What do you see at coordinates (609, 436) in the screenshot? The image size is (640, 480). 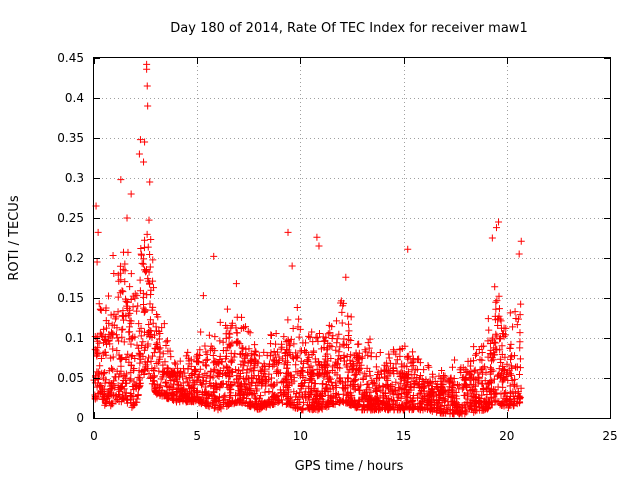 I see `x-tick-label: 25` at bounding box center [609, 436].